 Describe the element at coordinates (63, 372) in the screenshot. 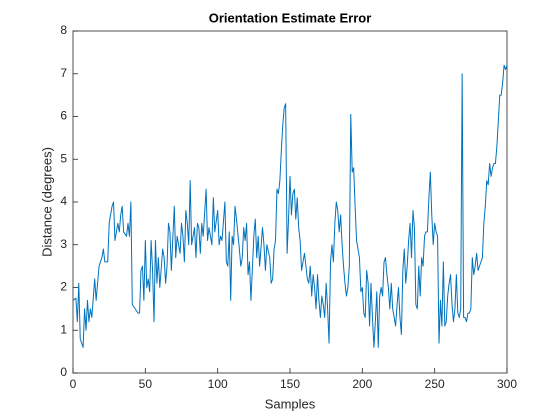

I see `y-tick-label: 0` at that location.